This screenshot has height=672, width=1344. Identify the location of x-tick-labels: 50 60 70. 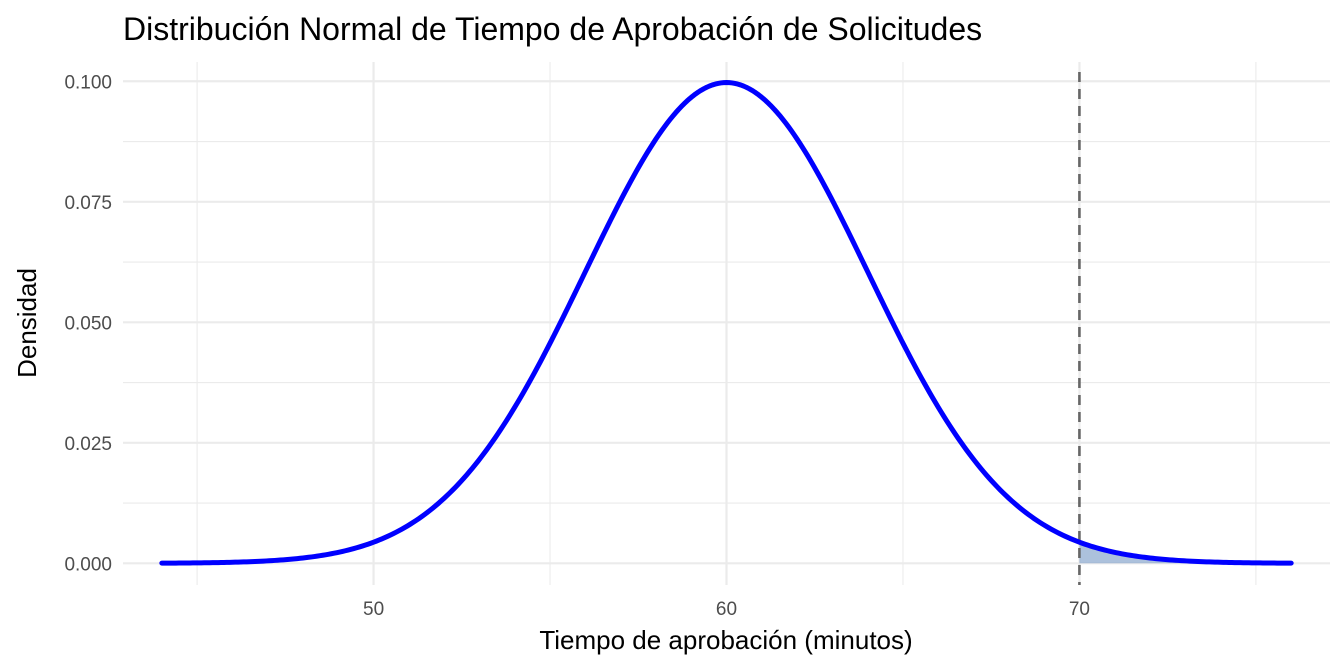
(726, 609).